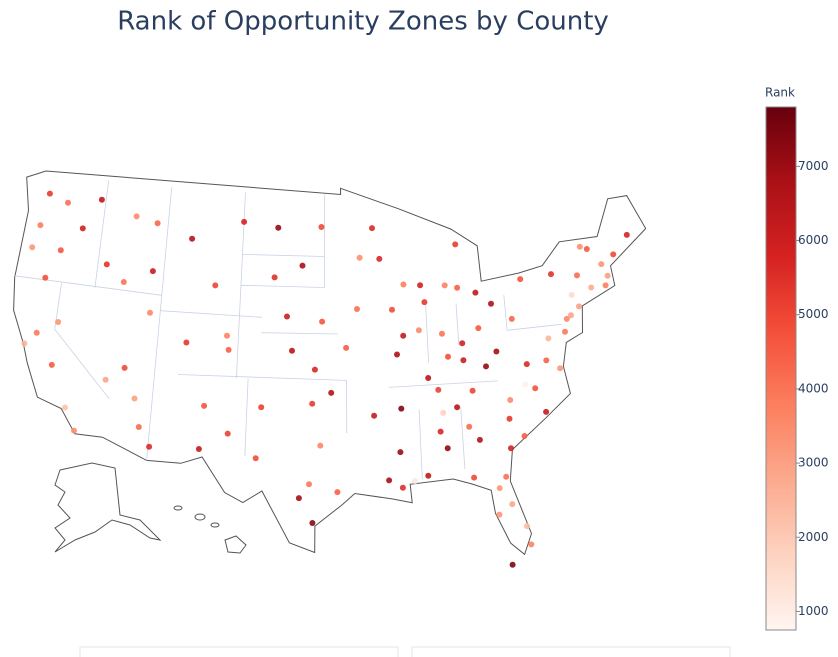  I want to click on colorbar, so click(781, 368).